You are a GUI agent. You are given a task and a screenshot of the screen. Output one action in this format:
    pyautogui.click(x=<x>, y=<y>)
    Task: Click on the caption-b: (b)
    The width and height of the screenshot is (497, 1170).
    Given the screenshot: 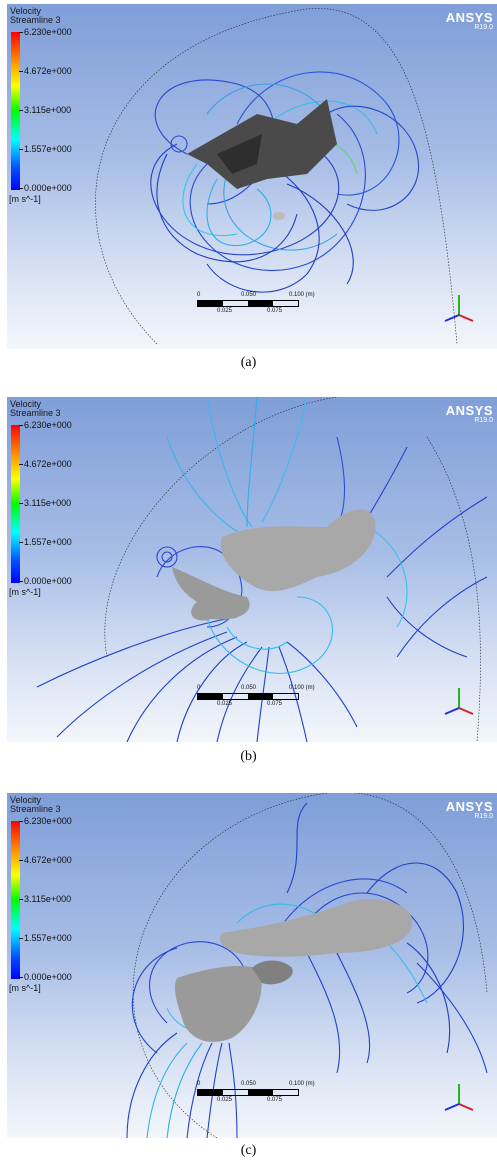 What is the action you would take?
    pyautogui.click(x=248, y=756)
    